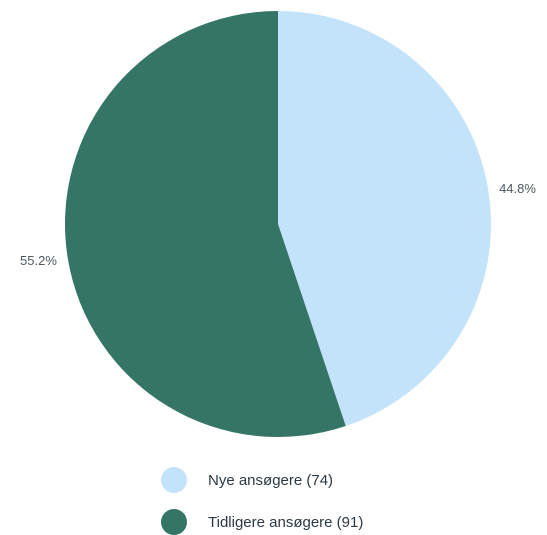 This screenshot has height=535, width=547. Describe the element at coordinates (517, 188) in the screenshot. I see `slice-label-nye-ansogere: 44.8%` at that location.